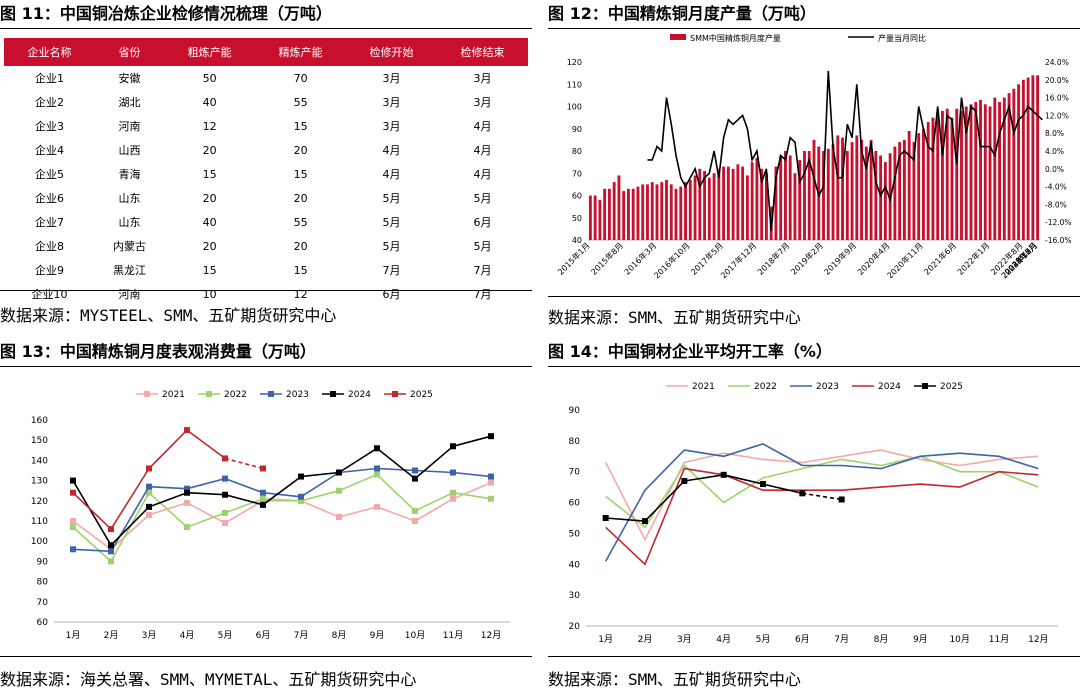 This screenshot has height=692, width=1080. What do you see at coordinates (377, 635) in the screenshot?
I see `x-tick-label: 9月` at bounding box center [377, 635].